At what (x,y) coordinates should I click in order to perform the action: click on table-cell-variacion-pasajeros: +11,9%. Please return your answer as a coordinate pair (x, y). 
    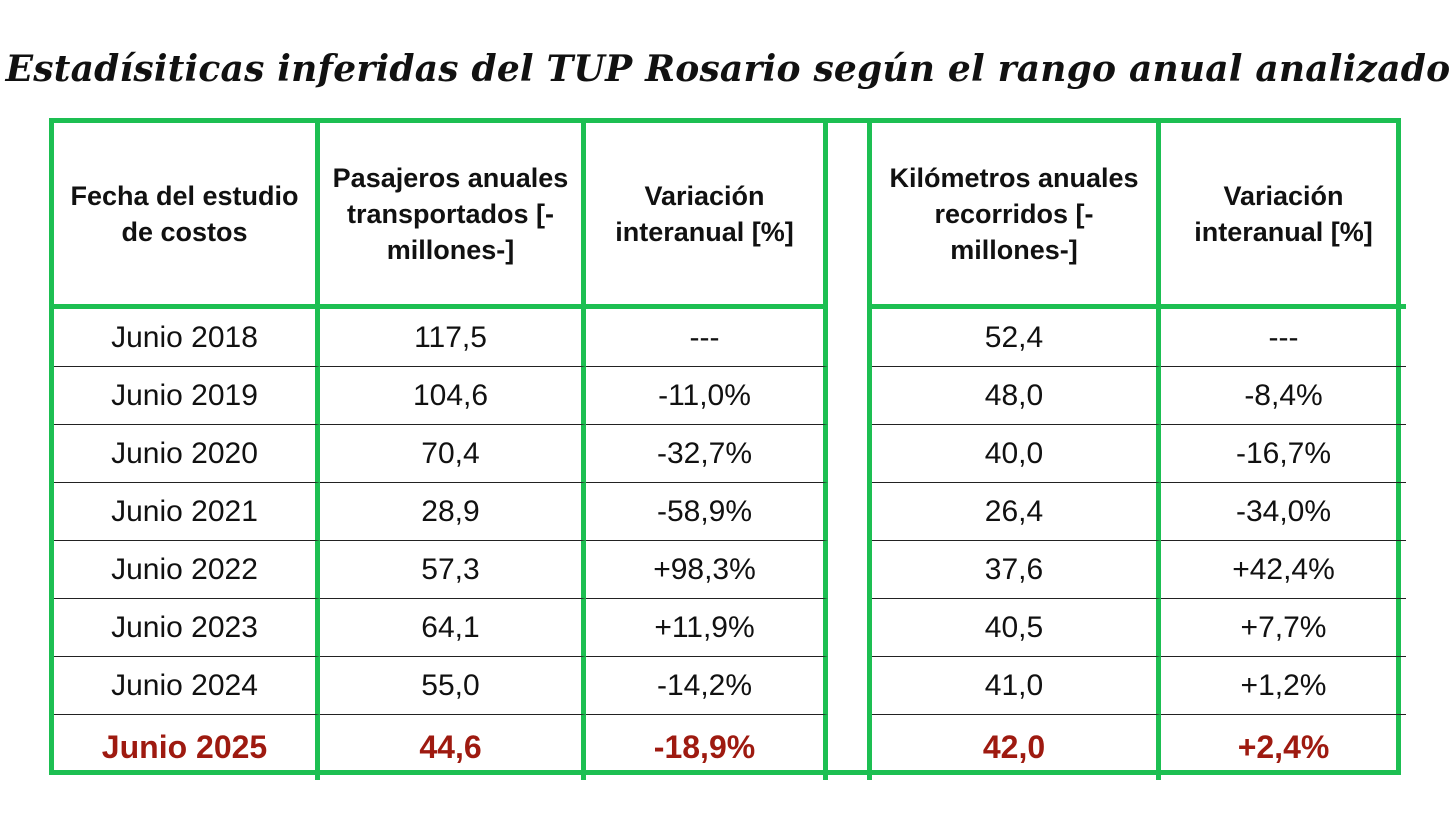
    Looking at the image, I should click on (707, 628).